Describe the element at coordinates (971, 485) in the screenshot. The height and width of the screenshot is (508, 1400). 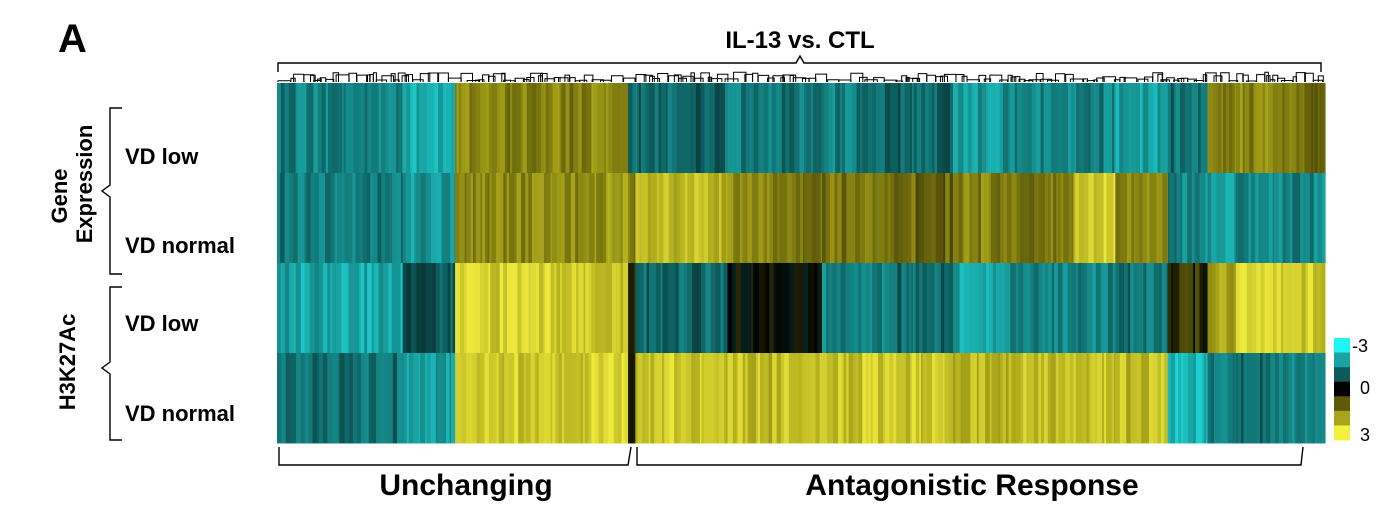
I see `column-group-label-antagonistic: Antagonistic Response` at that location.